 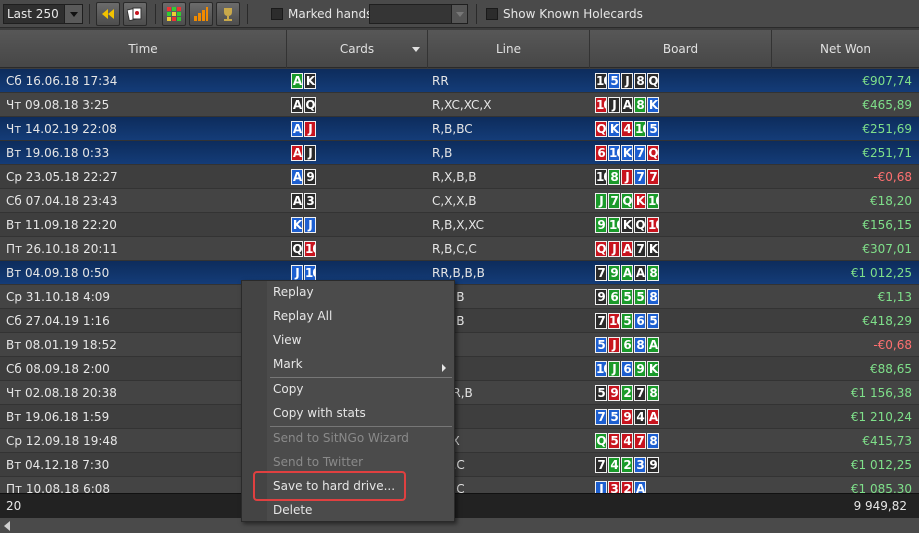 I want to click on column-header-net-won: Net Won, so click(x=845, y=49).